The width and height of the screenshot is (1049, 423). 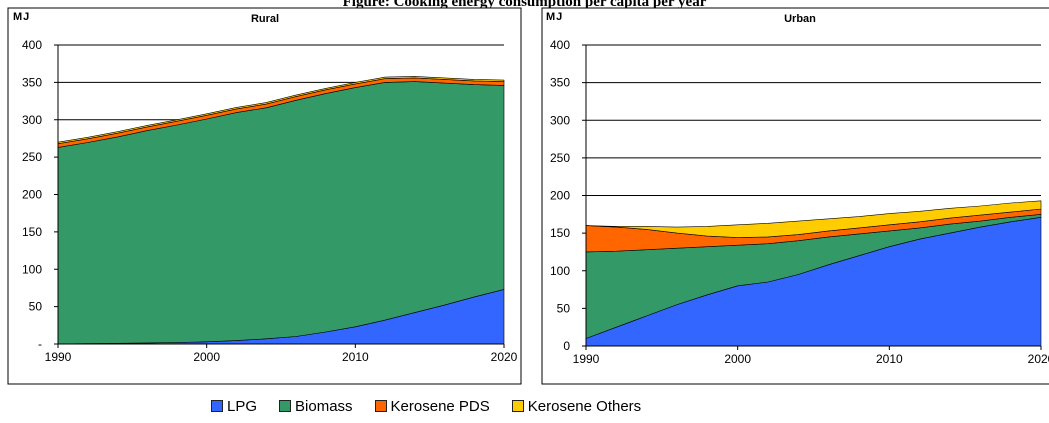 I want to click on legend-item-lpg: LPG, so click(x=234, y=406).